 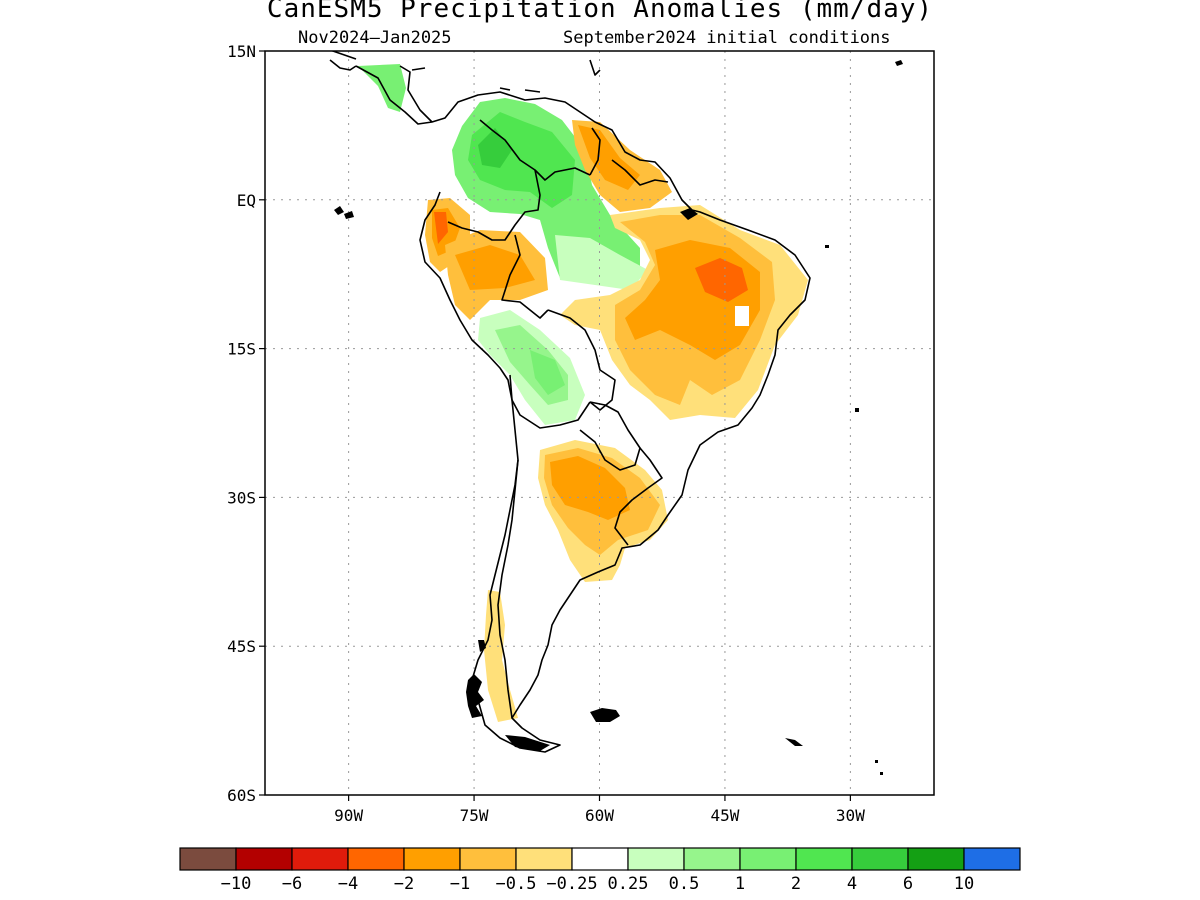 I want to click on colorbar-label: 0.5, so click(x=684, y=884).